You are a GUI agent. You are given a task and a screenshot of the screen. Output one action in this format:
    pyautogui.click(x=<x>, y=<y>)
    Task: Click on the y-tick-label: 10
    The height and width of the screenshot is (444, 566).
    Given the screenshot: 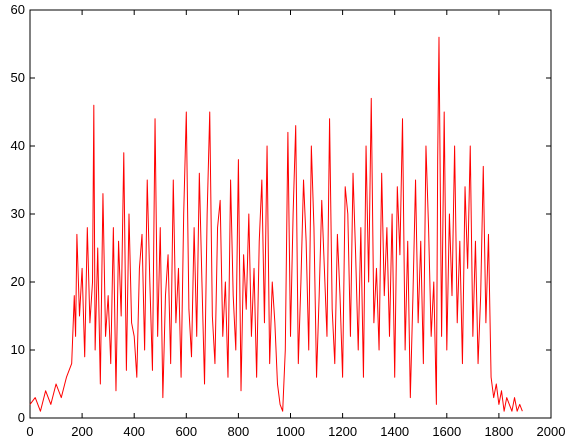 What is the action you would take?
    pyautogui.click(x=18, y=349)
    